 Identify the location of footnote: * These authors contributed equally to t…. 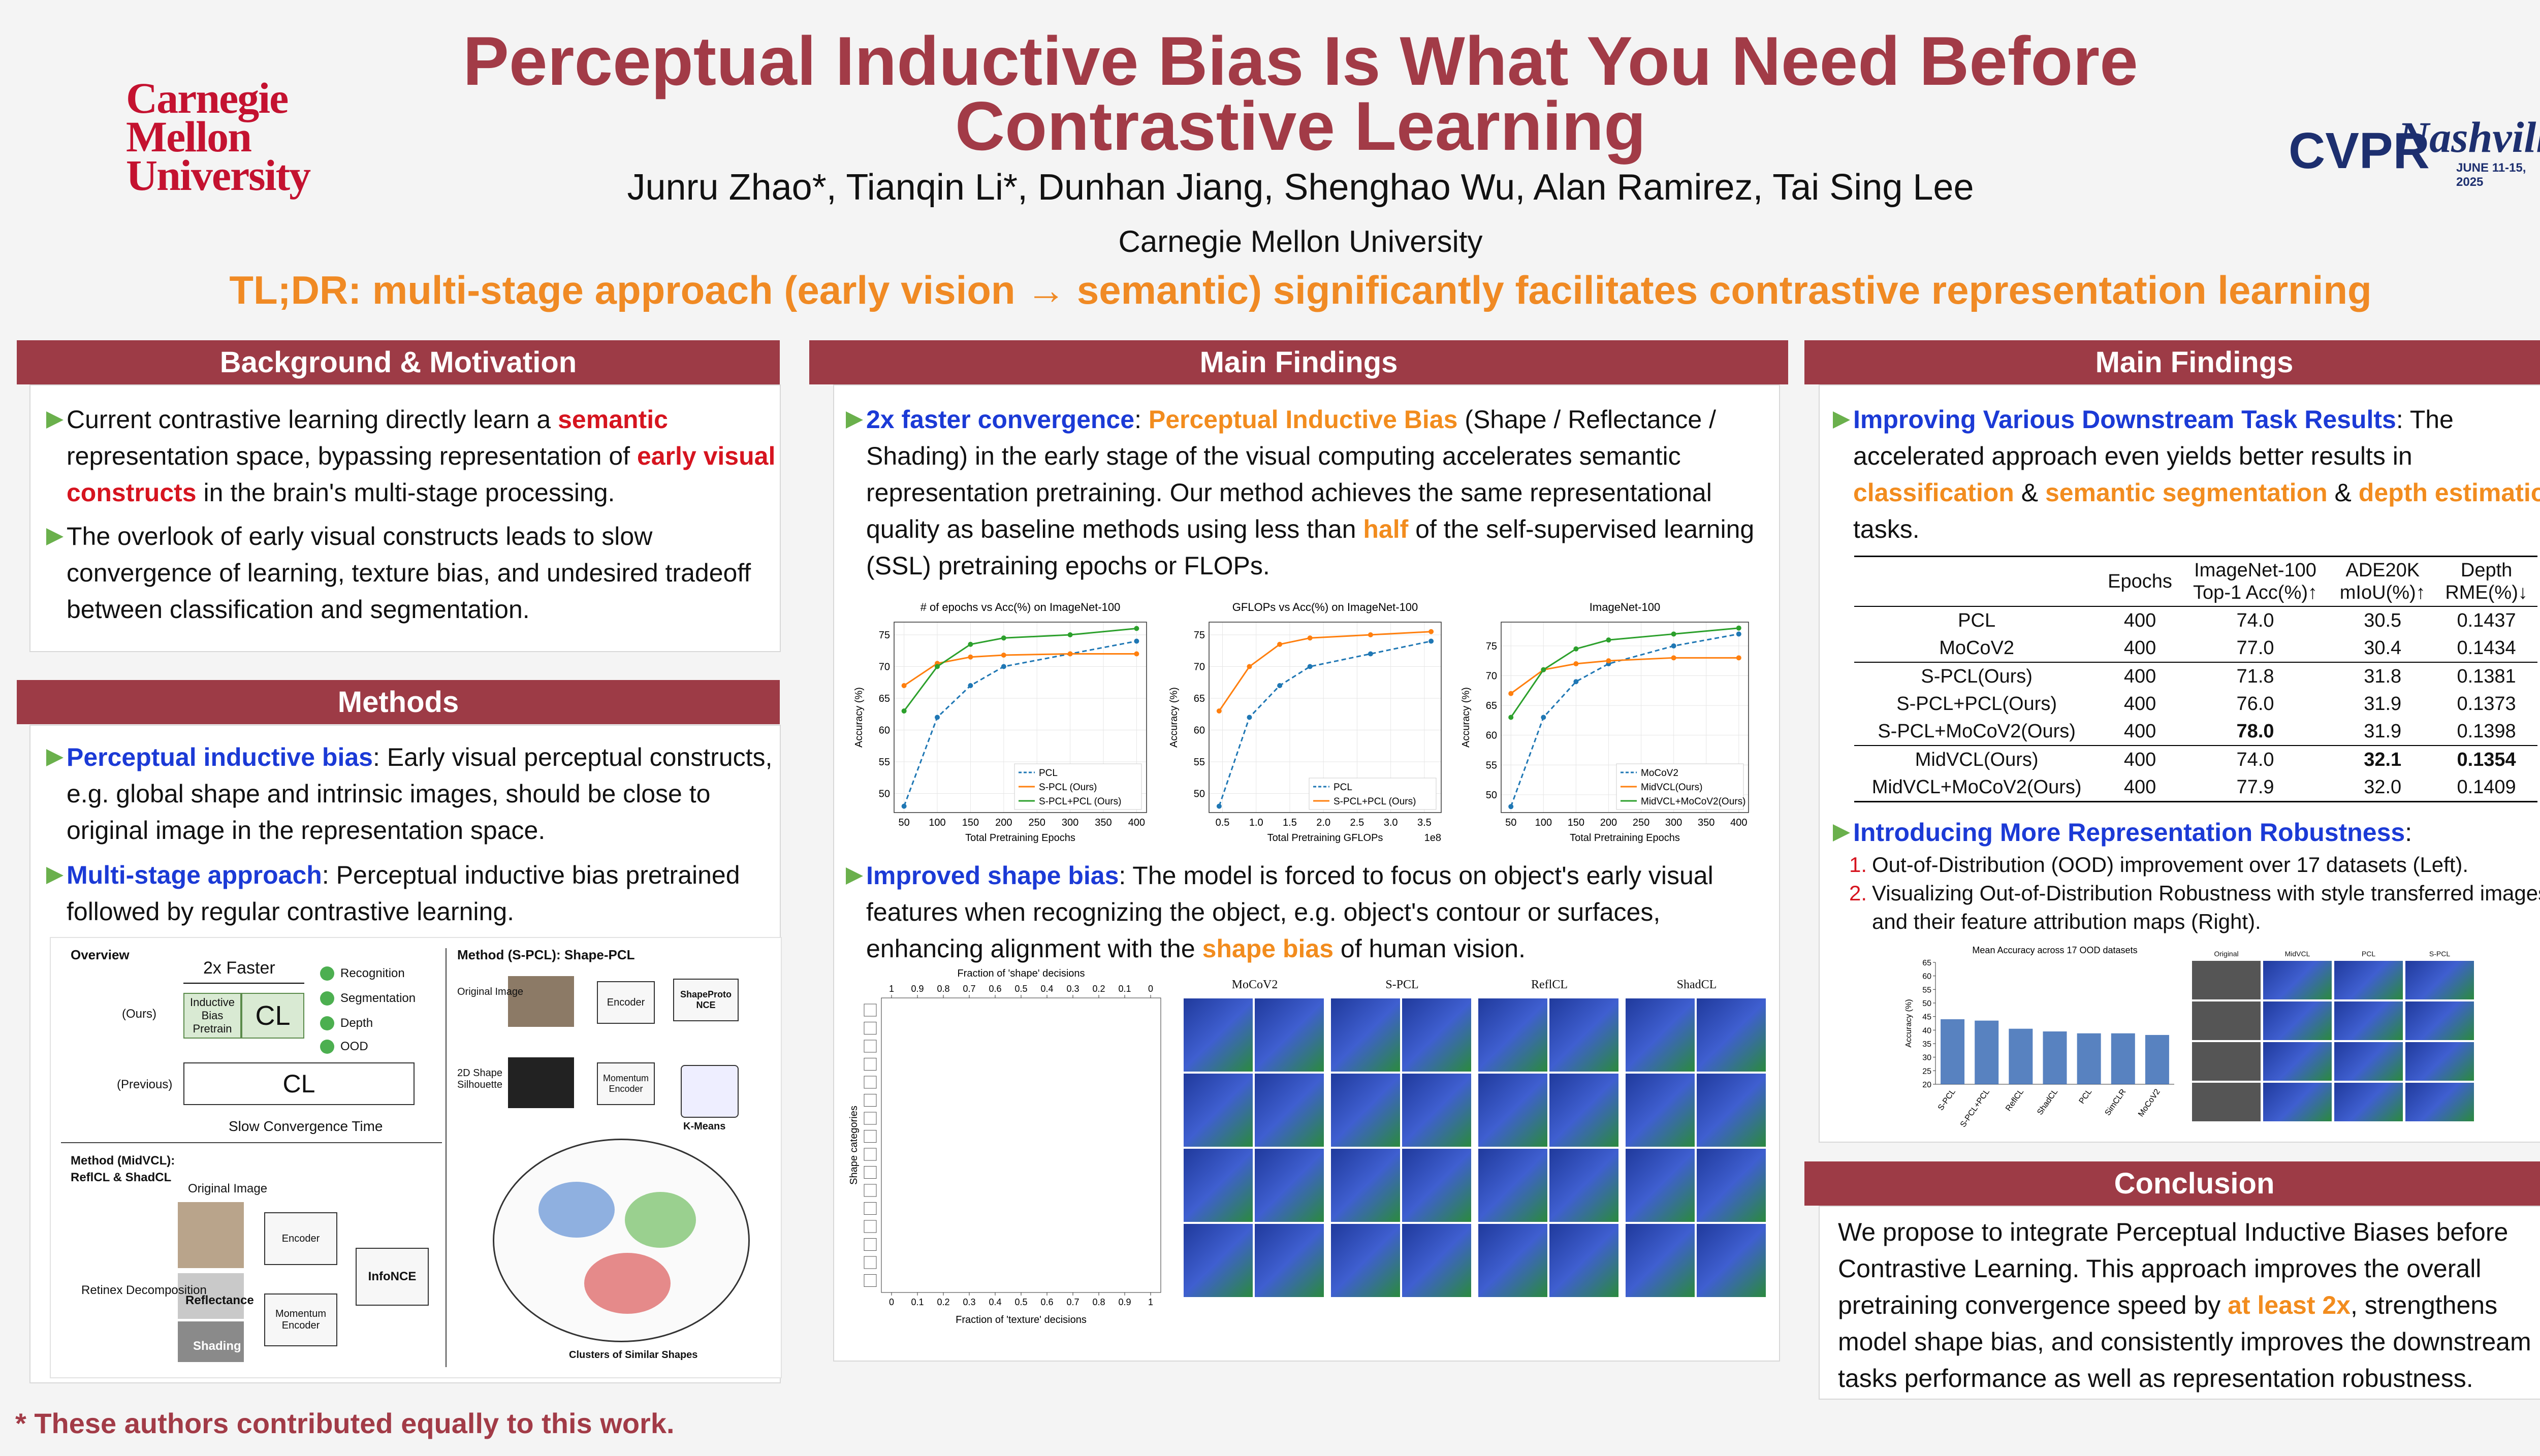
(345, 1423).